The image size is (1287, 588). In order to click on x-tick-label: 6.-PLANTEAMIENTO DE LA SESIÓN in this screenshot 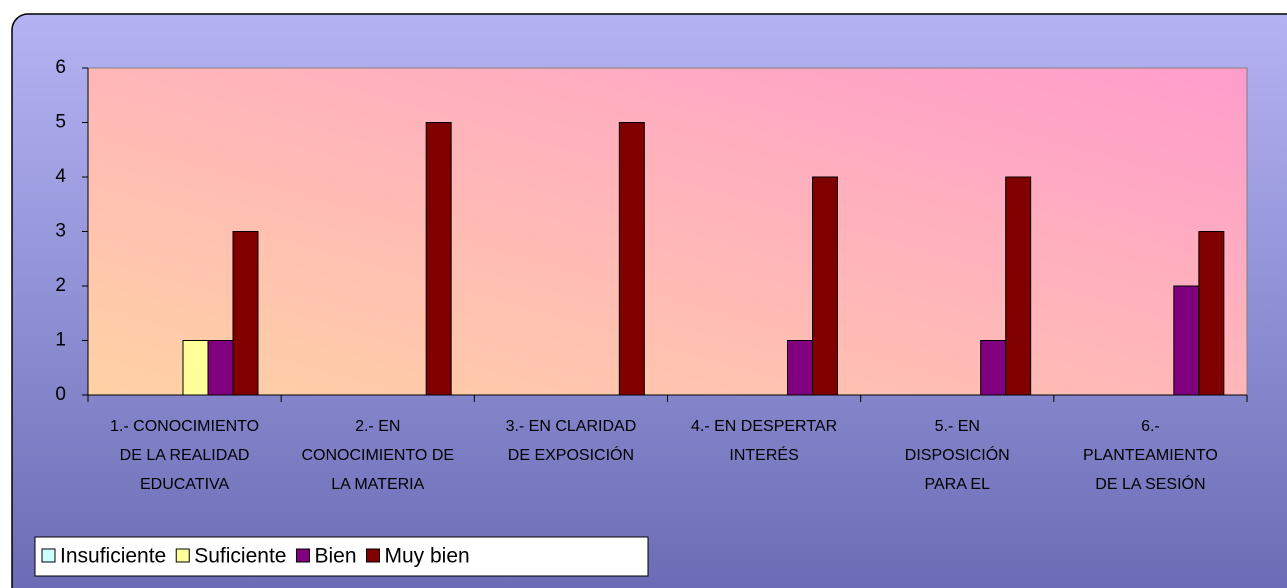, I will do `click(1150, 455)`.